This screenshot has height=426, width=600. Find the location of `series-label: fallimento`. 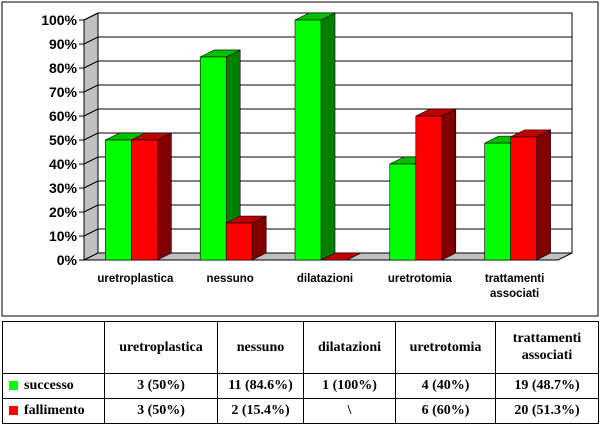

series-label: fallimento is located at coordinates (54, 410).